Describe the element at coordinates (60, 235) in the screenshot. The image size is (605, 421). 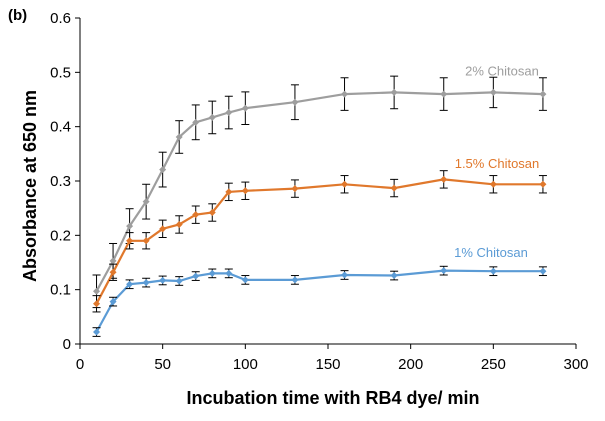
I see `y-tick-label: 0.2` at that location.